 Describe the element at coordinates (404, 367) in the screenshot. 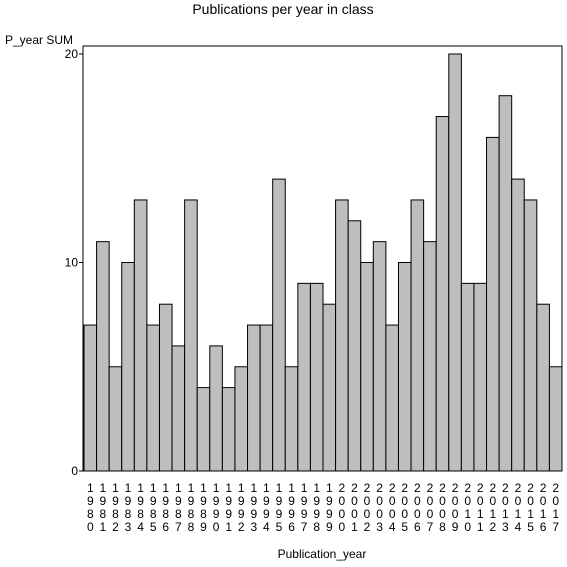

I see `bar-2005` at that location.